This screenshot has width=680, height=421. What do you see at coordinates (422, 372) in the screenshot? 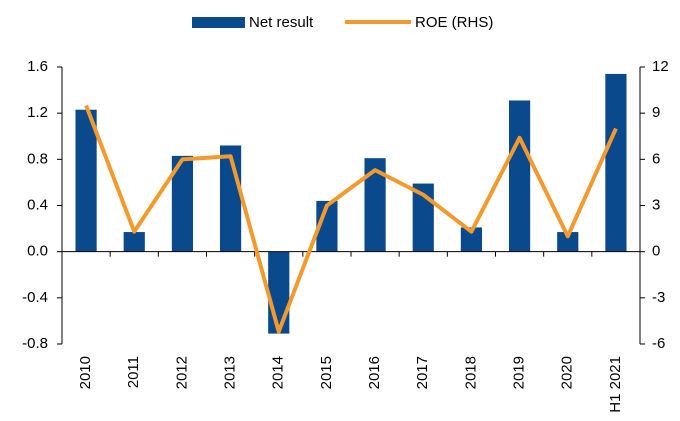
I see `x-tick-label: 2017` at bounding box center [422, 372].